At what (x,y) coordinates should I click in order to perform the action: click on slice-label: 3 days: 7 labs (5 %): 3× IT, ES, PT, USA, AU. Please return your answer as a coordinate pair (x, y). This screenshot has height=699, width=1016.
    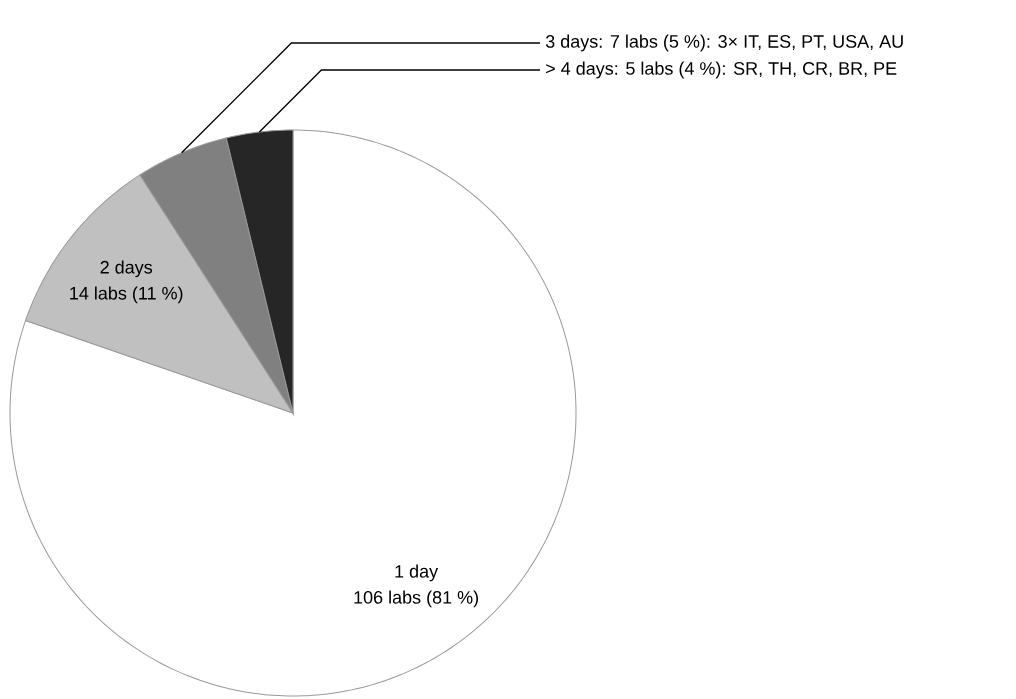
    Looking at the image, I should click on (724, 43).